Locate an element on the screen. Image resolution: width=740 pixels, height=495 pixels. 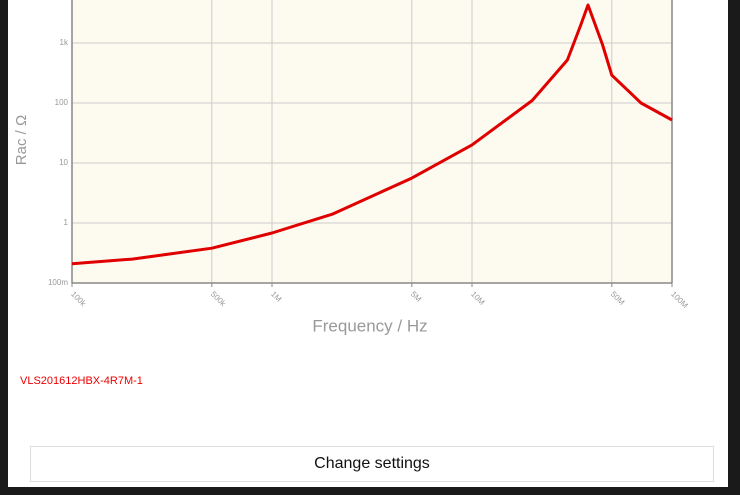
y-tick-label: 10 is located at coordinates (63, 162).